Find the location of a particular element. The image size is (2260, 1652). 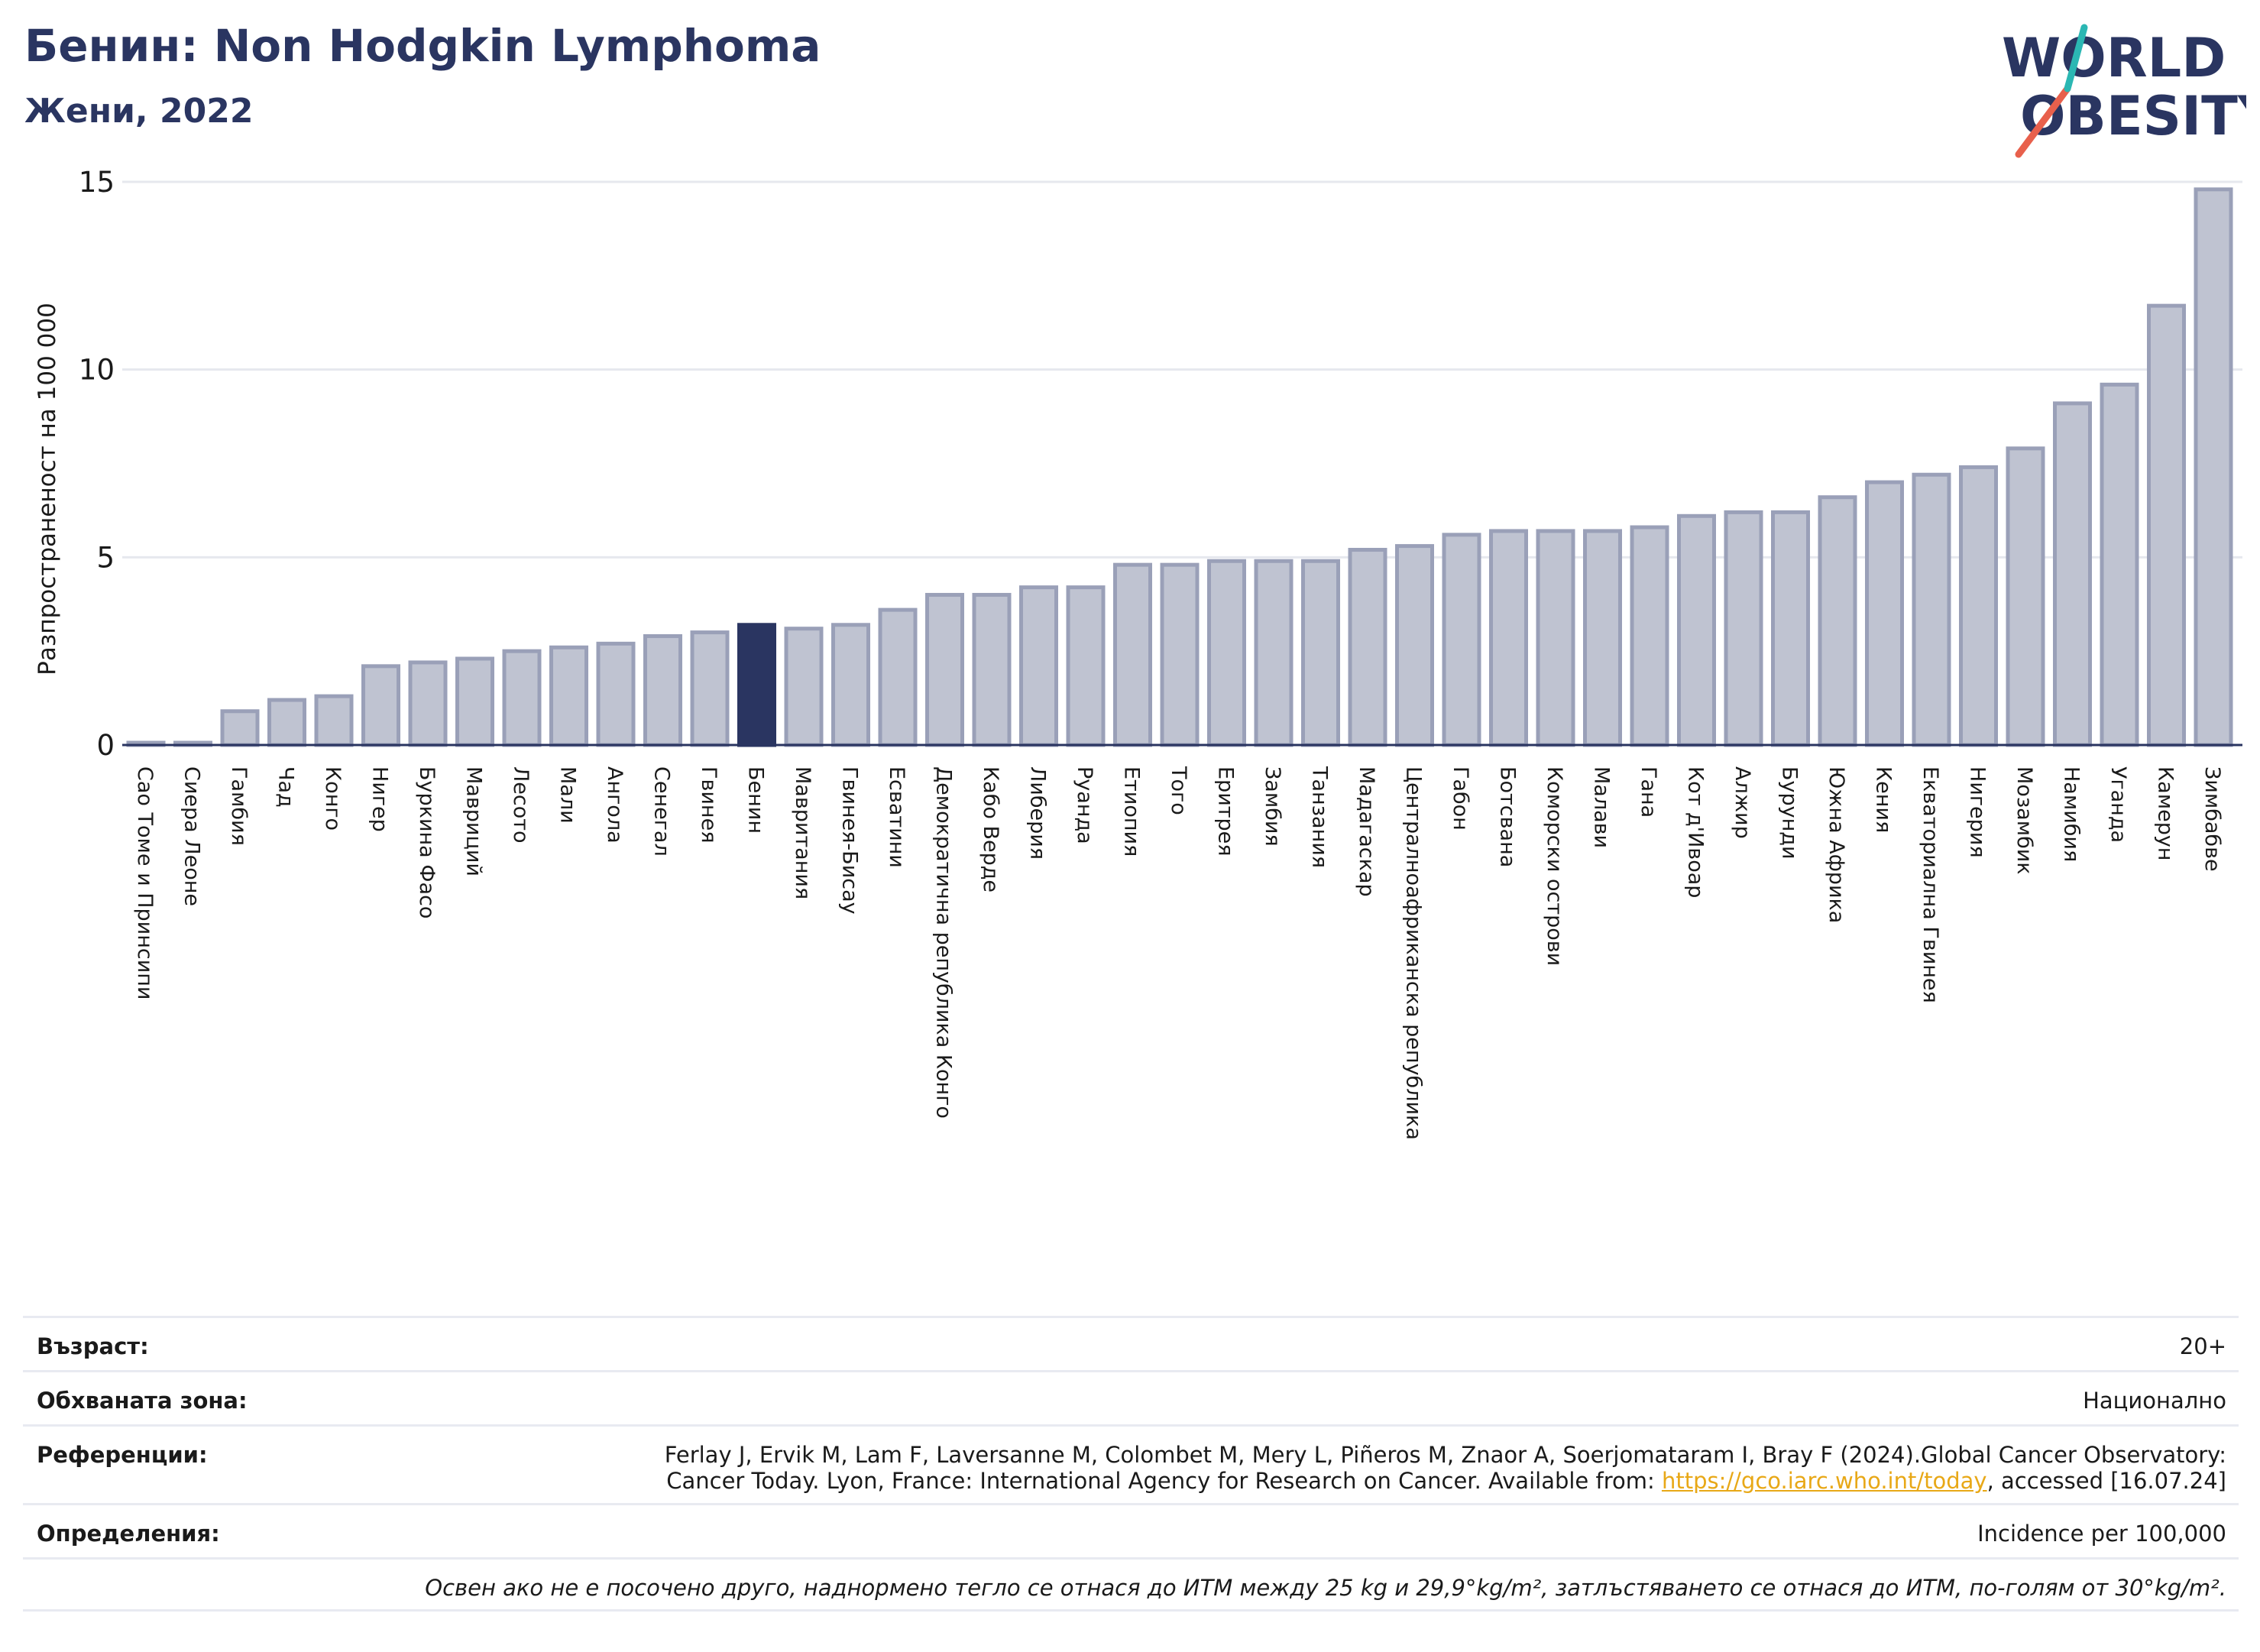

x-category-label: Южна Африка is located at coordinates (1836, 844).